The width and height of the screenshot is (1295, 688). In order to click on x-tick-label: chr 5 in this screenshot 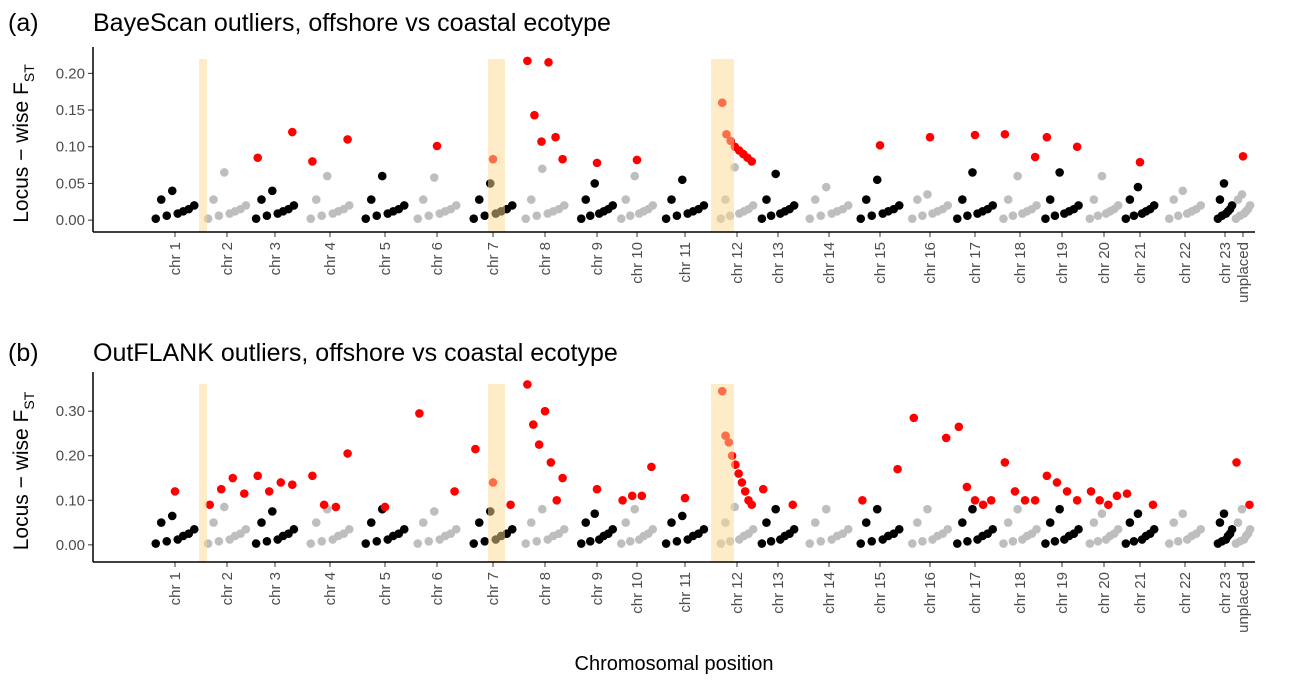, I will do `click(385, 588)`.